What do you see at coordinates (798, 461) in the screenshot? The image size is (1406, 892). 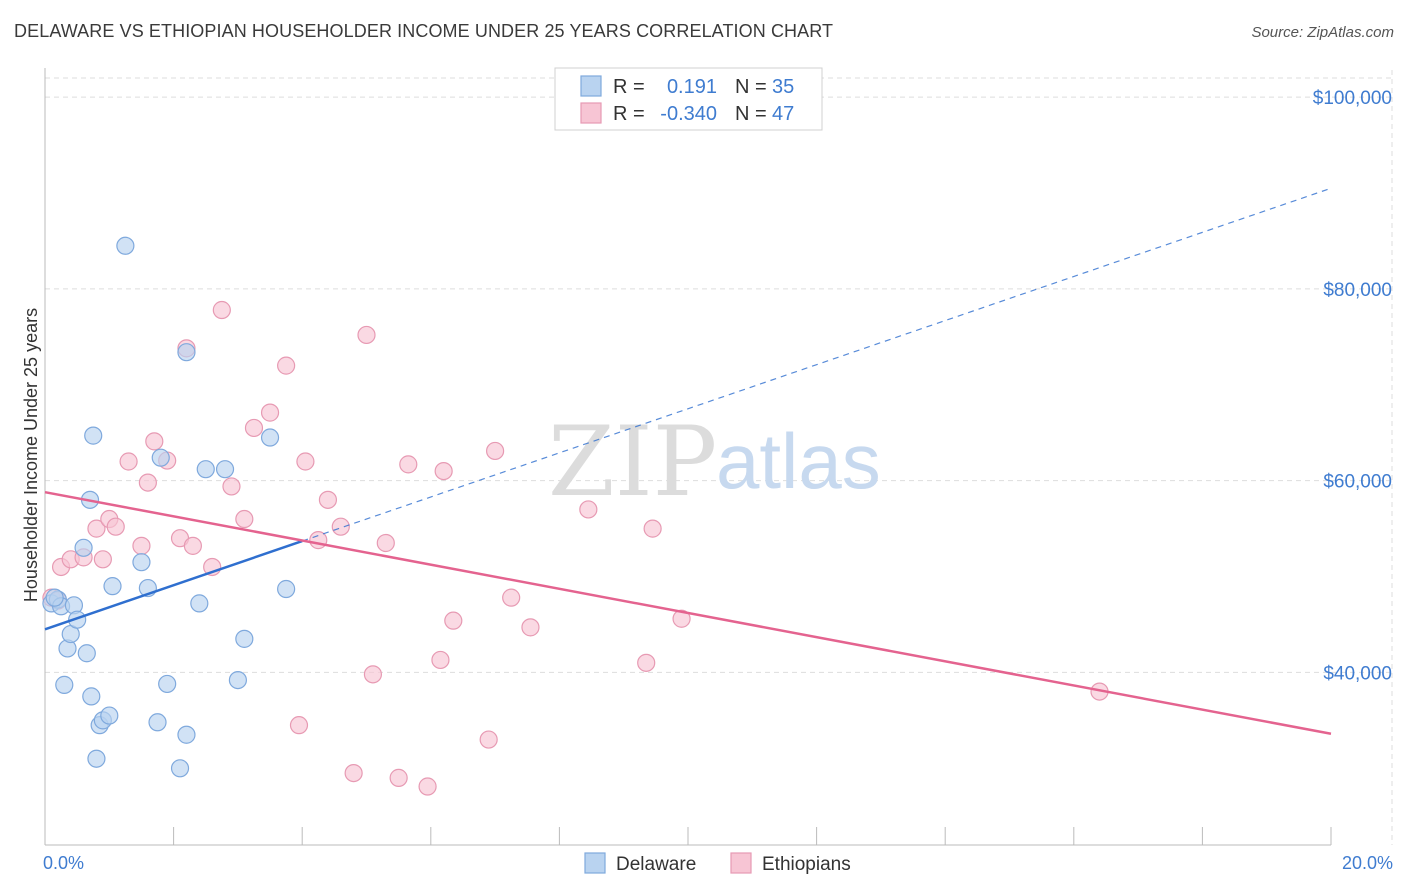 I see `watermark-atlas: atlas` at bounding box center [798, 461].